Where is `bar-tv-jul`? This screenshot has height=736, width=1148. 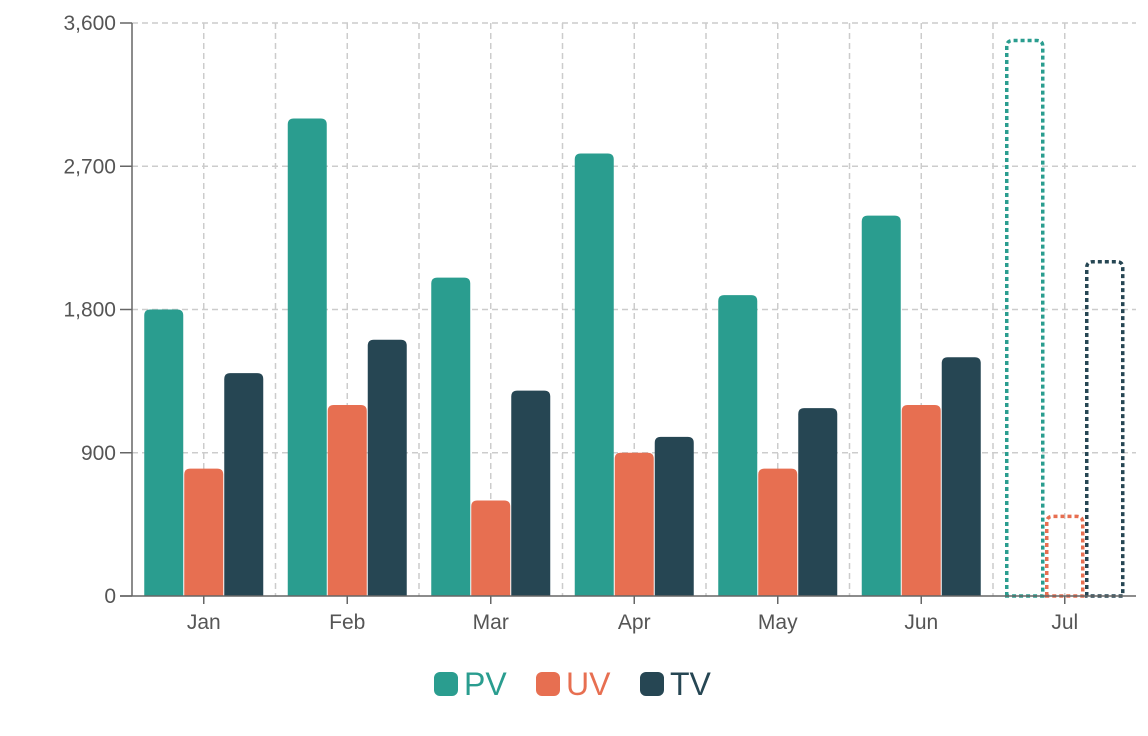
bar-tv-jul is located at coordinates (1105, 429).